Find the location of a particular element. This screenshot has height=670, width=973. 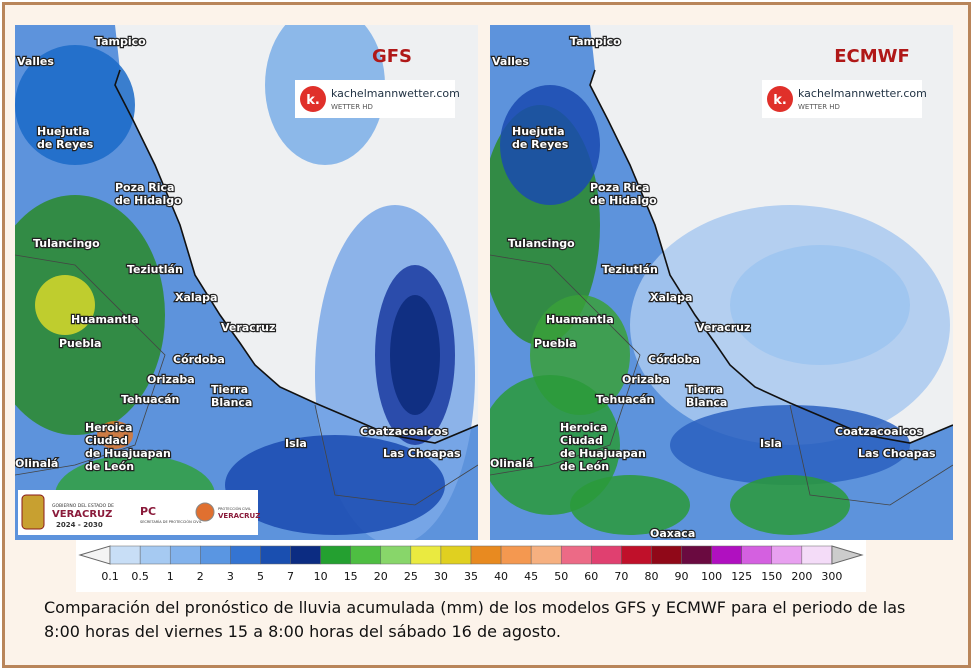

city-label: Ciudad is located at coordinates (581, 440).